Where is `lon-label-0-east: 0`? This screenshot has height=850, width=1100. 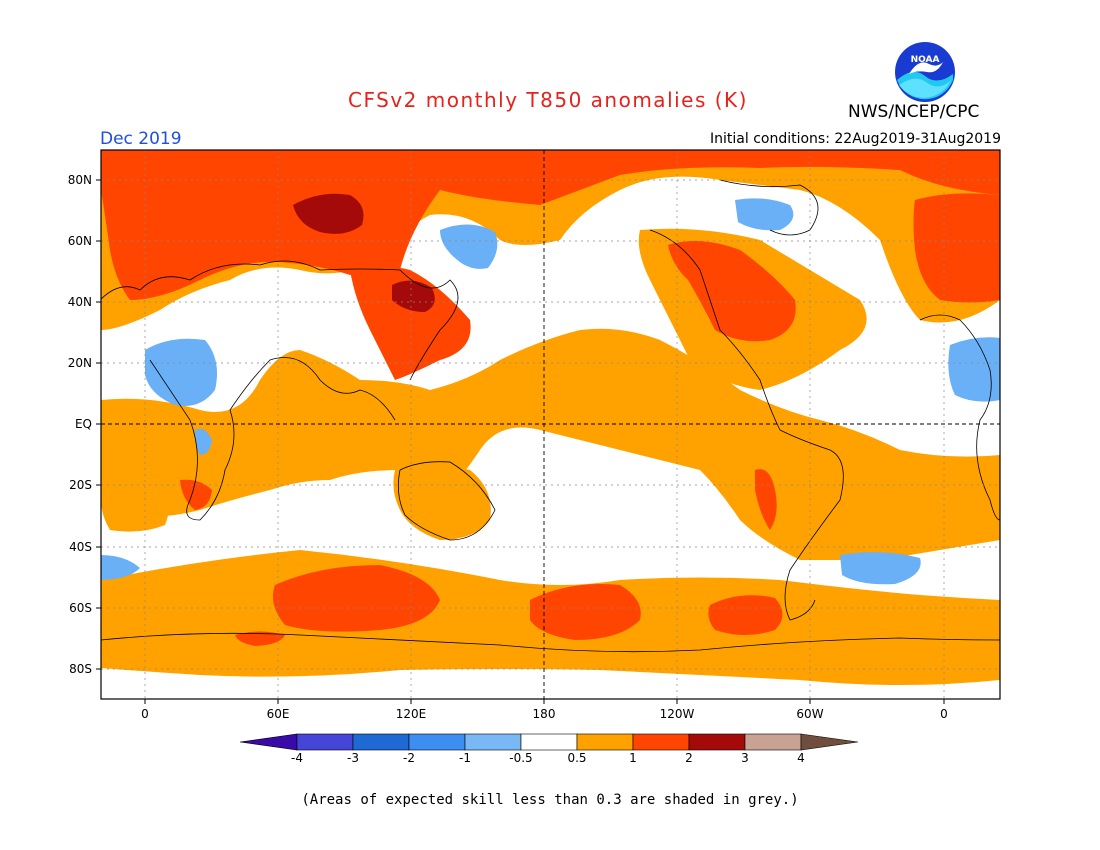 lon-label-0-east: 0 is located at coordinates (944, 714).